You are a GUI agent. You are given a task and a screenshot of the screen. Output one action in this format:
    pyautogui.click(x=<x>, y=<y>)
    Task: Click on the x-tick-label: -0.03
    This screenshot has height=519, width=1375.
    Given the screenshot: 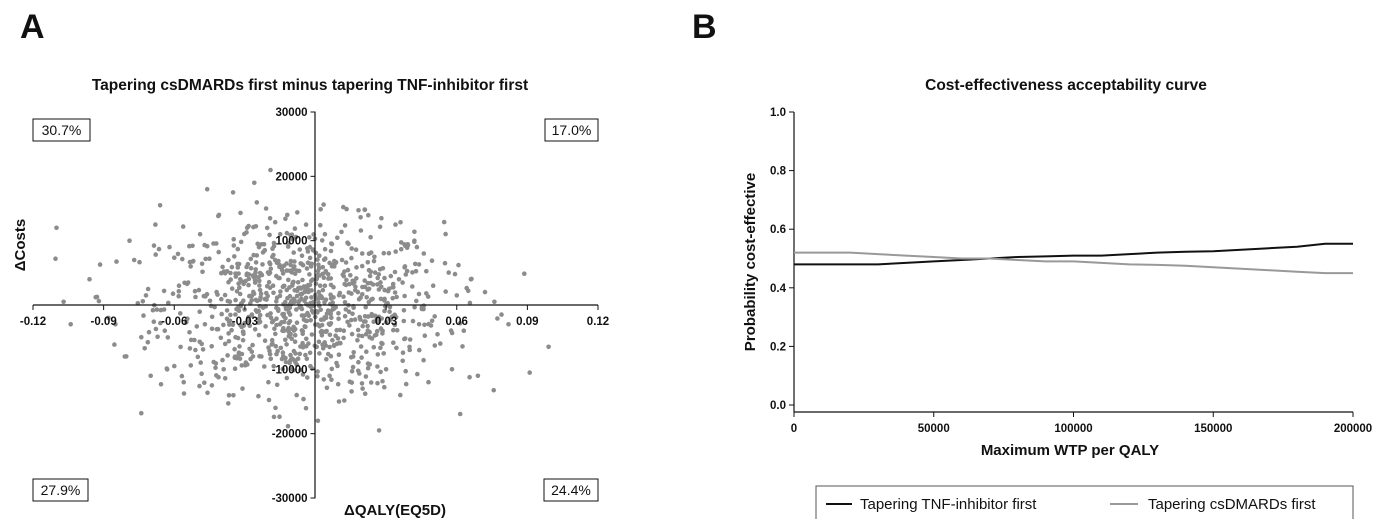 What is the action you would take?
    pyautogui.click(x=245, y=322)
    